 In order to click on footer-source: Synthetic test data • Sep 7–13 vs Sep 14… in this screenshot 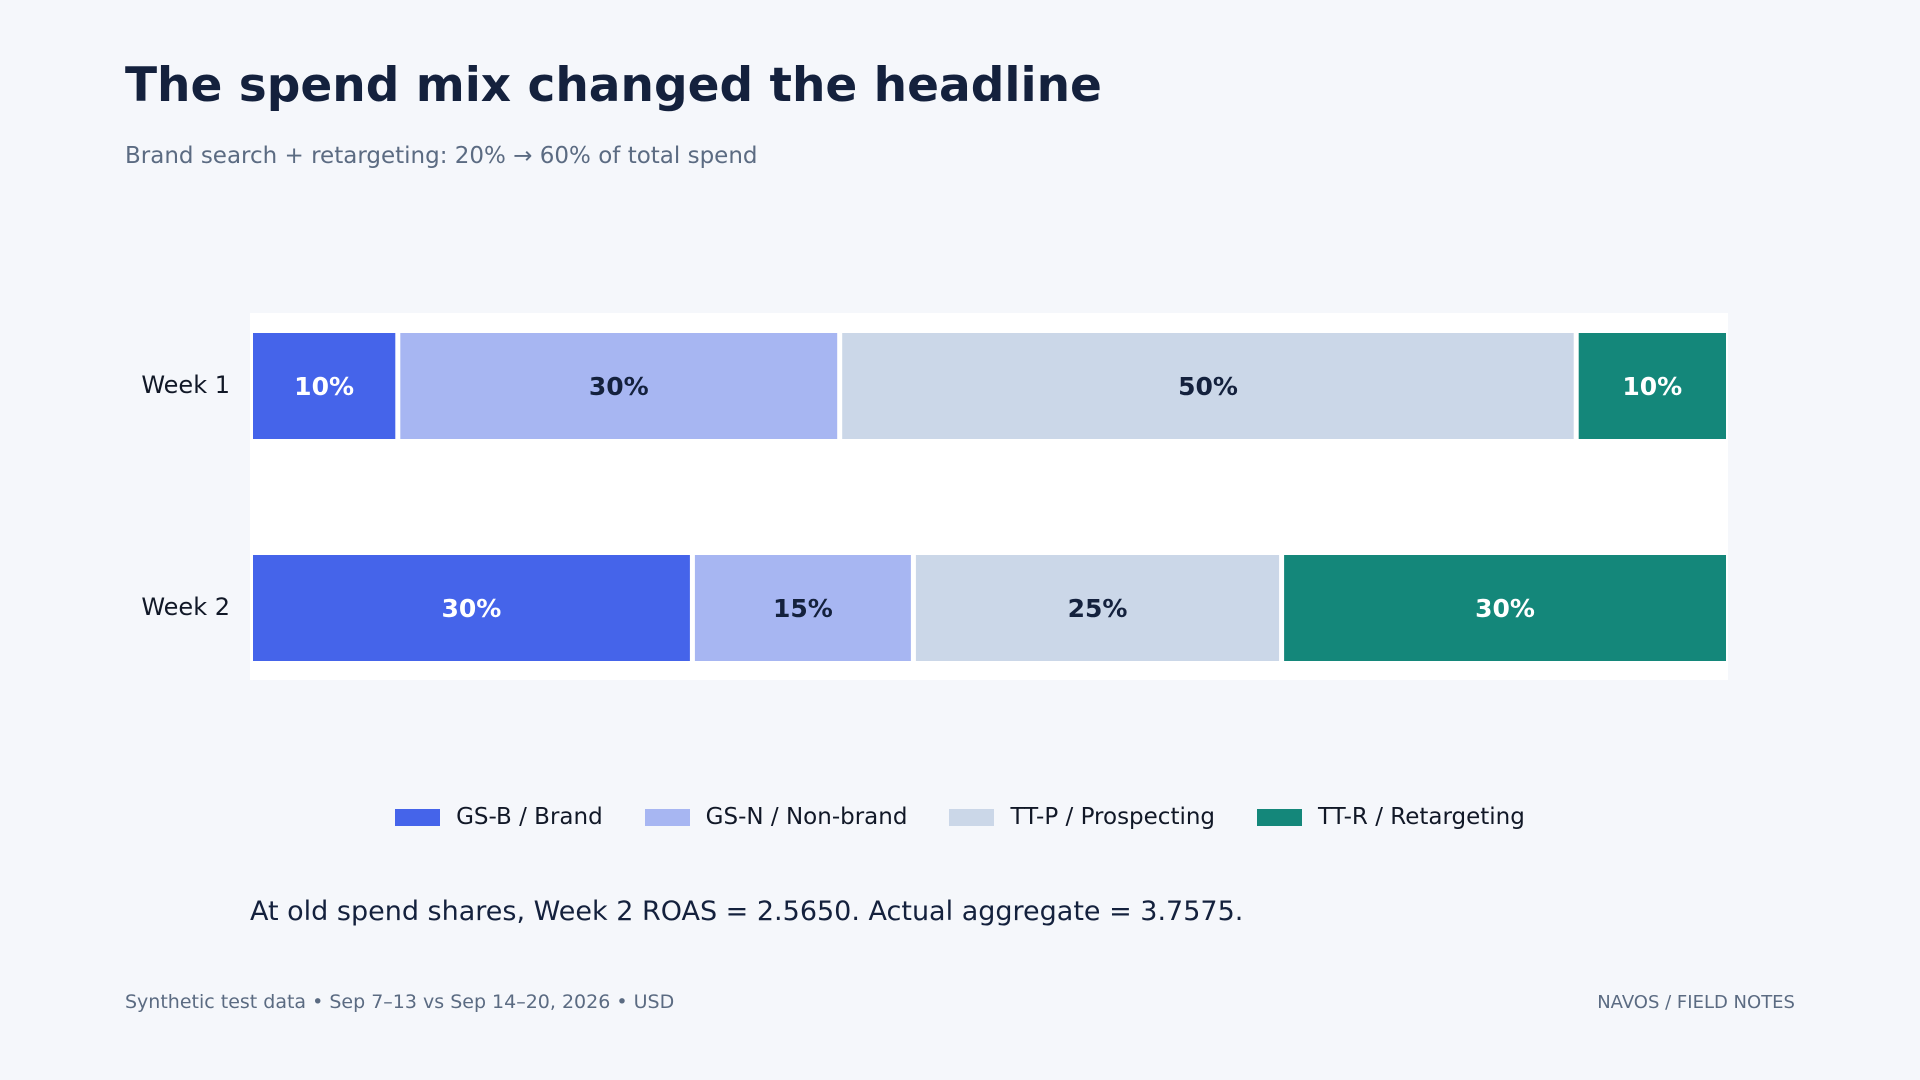, I will do `click(400, 1002)`.